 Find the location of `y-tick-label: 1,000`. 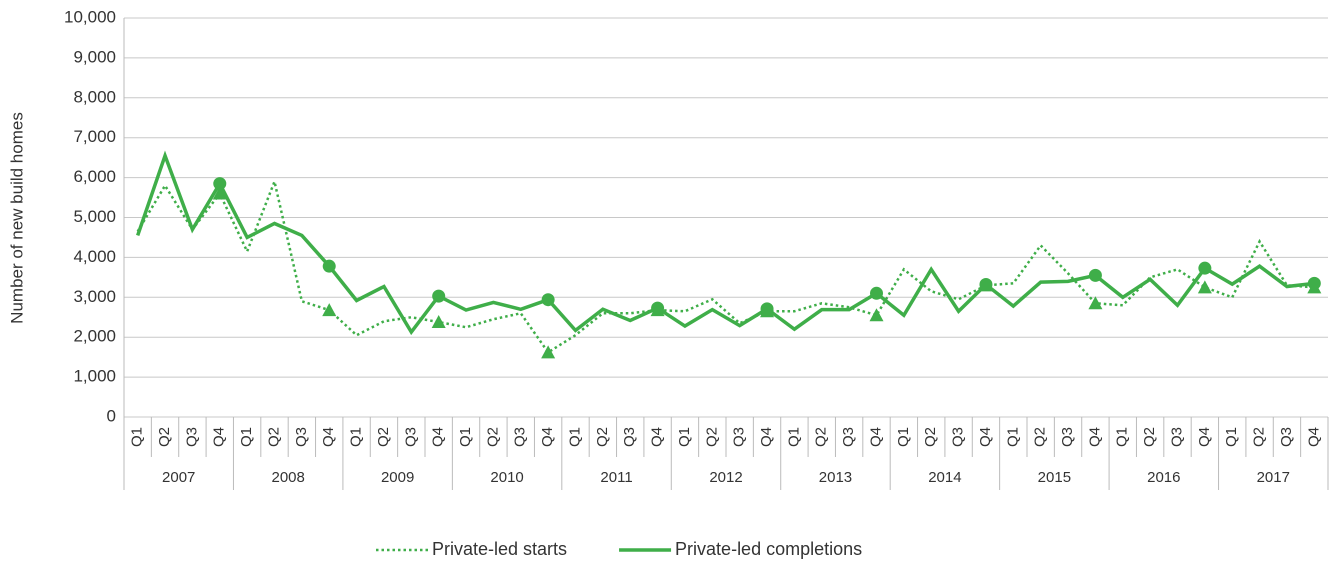

y-tick-label: 1,000 is located at coordinates (94, 376).